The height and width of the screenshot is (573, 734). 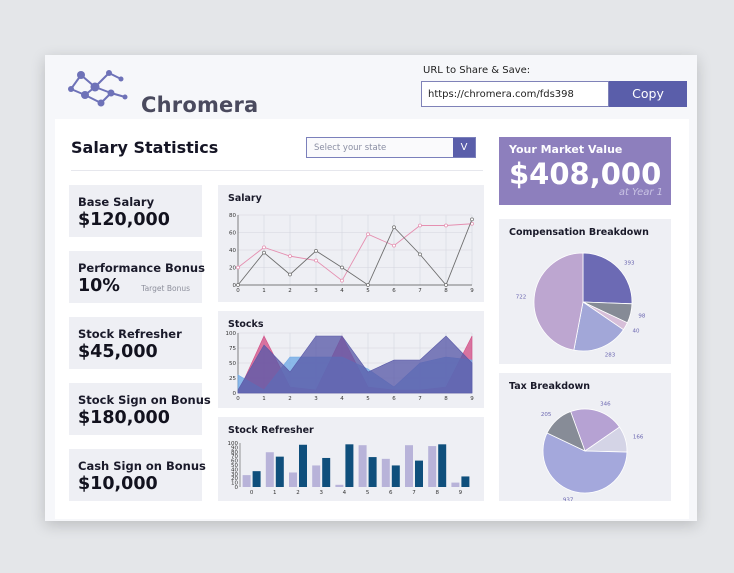 What do you see at coordinates (271, 430) in the screenshot?
I see `stock-refresher-chart-title: Stock Refresher` at bounding box center [271, 430].